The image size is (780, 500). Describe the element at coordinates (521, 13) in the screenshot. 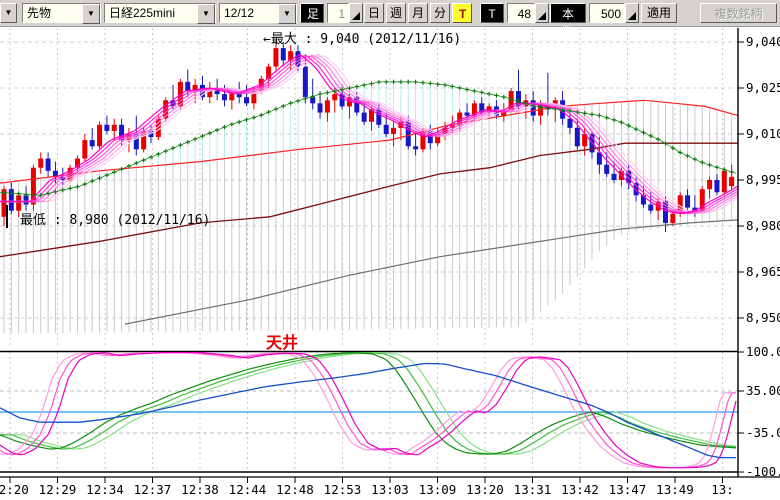

I see `tick-count-field: 48` at that location.